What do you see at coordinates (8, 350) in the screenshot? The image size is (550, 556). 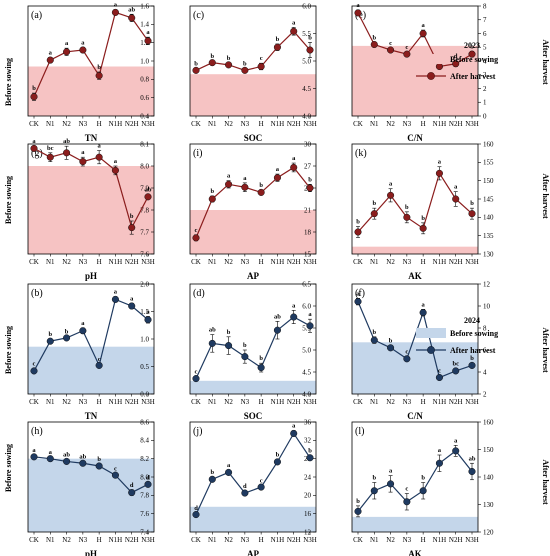 I see `y-left-title-row3: Before sowing` at bounding box center [8, 350].